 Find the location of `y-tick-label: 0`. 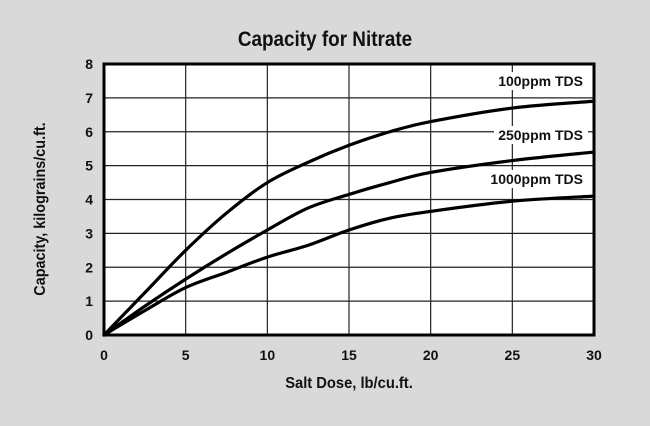

y-tick-label: 0 is located at coordinates (89, 335).